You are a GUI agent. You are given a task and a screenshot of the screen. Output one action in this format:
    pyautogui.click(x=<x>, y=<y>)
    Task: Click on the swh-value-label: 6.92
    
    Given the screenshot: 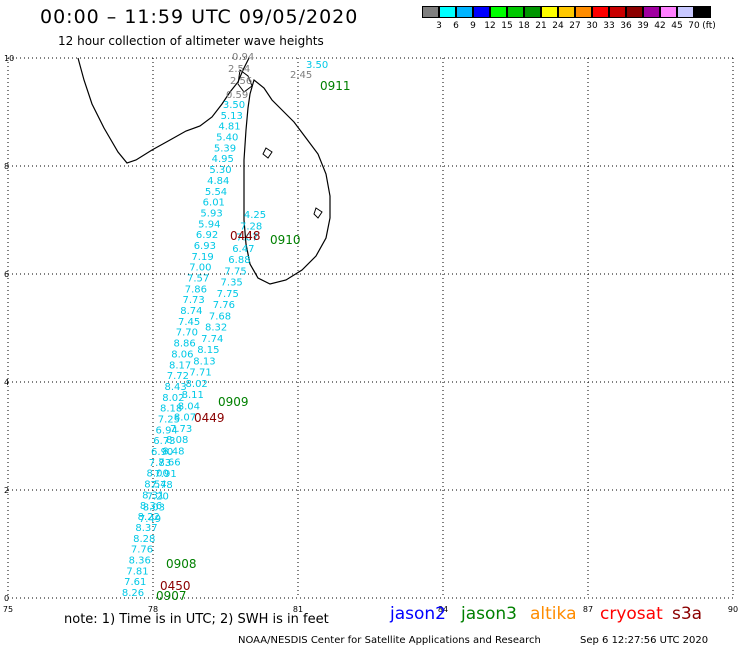 What is the action you would take?
    pyautogui.click(x=207, y=235)
    